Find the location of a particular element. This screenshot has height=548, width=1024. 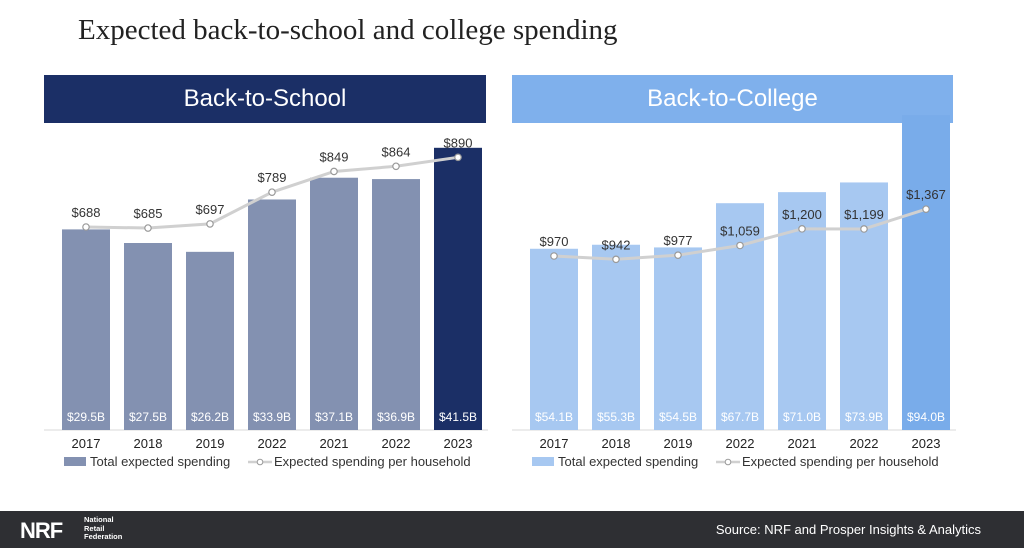

college-line-label-0: $970 is located at coordinates (554, 241).